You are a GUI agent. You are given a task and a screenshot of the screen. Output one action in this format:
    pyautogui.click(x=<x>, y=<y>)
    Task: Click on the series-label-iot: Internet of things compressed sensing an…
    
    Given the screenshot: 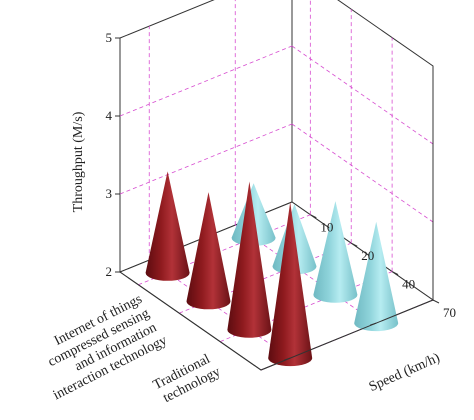 What is the action you would take?
    pyautogui.click(x=99, y=346)
    